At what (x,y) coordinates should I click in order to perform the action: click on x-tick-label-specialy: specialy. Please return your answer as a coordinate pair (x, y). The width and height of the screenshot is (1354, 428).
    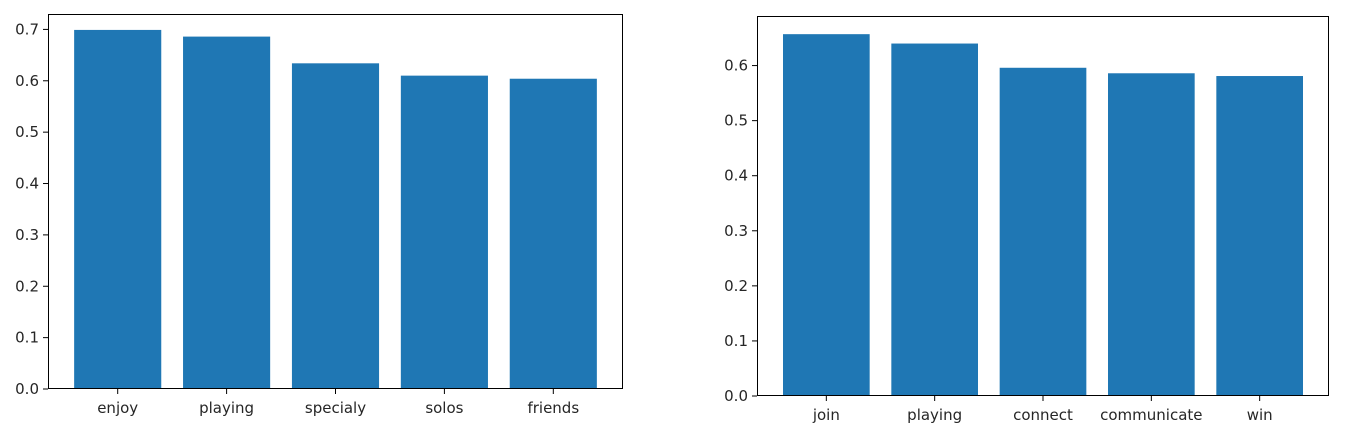
    Looking at the image, I should click on (335, 408).